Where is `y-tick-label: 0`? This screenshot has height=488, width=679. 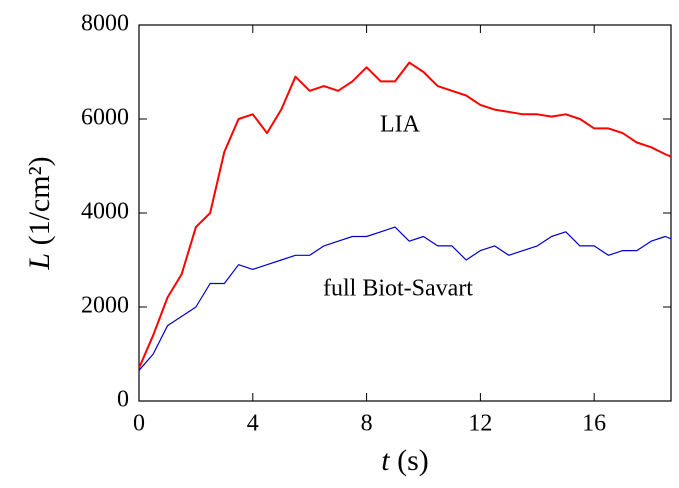
y-tick-label: 0 is located at coordinates (123, 400).